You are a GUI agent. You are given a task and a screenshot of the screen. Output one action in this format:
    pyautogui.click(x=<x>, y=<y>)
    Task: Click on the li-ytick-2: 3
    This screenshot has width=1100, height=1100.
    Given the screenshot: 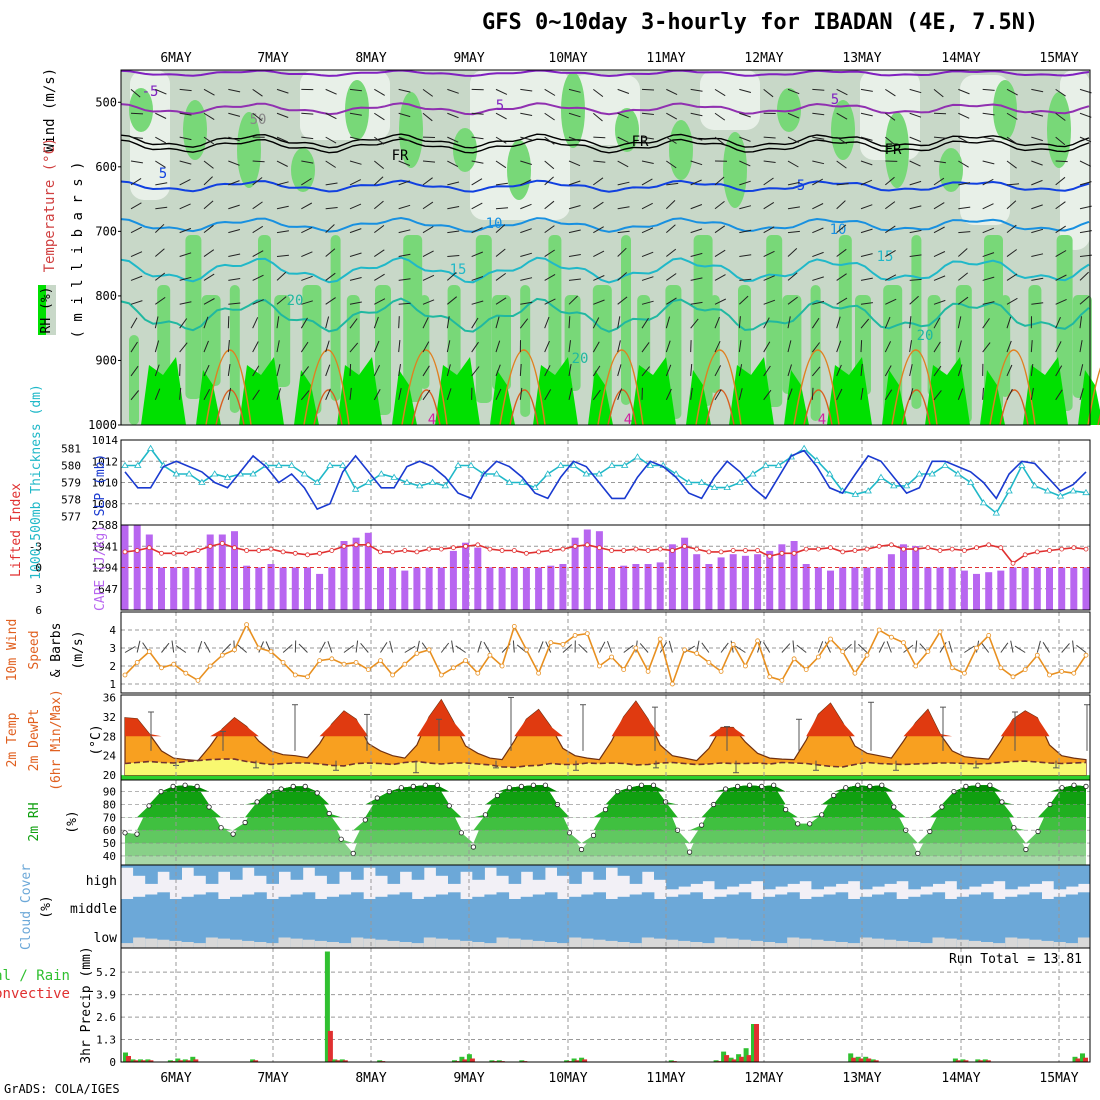 What is the action you would take?
    pyautogui.click(x=38, y=589)
    